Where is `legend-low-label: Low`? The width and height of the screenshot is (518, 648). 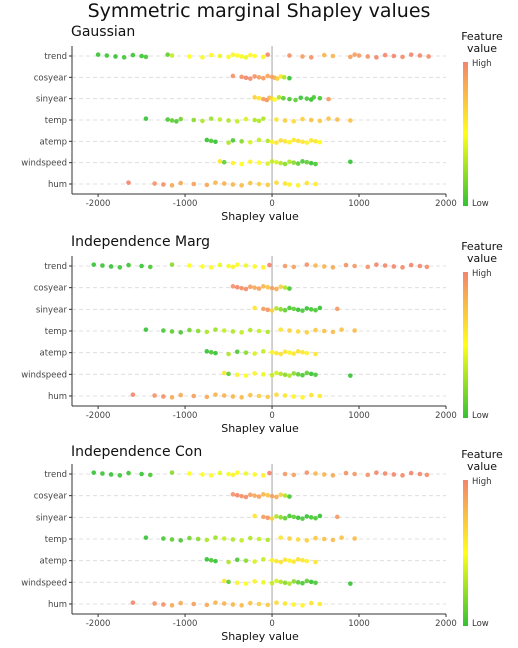
legend-low-label: Low is located at coordinates (480, 416).